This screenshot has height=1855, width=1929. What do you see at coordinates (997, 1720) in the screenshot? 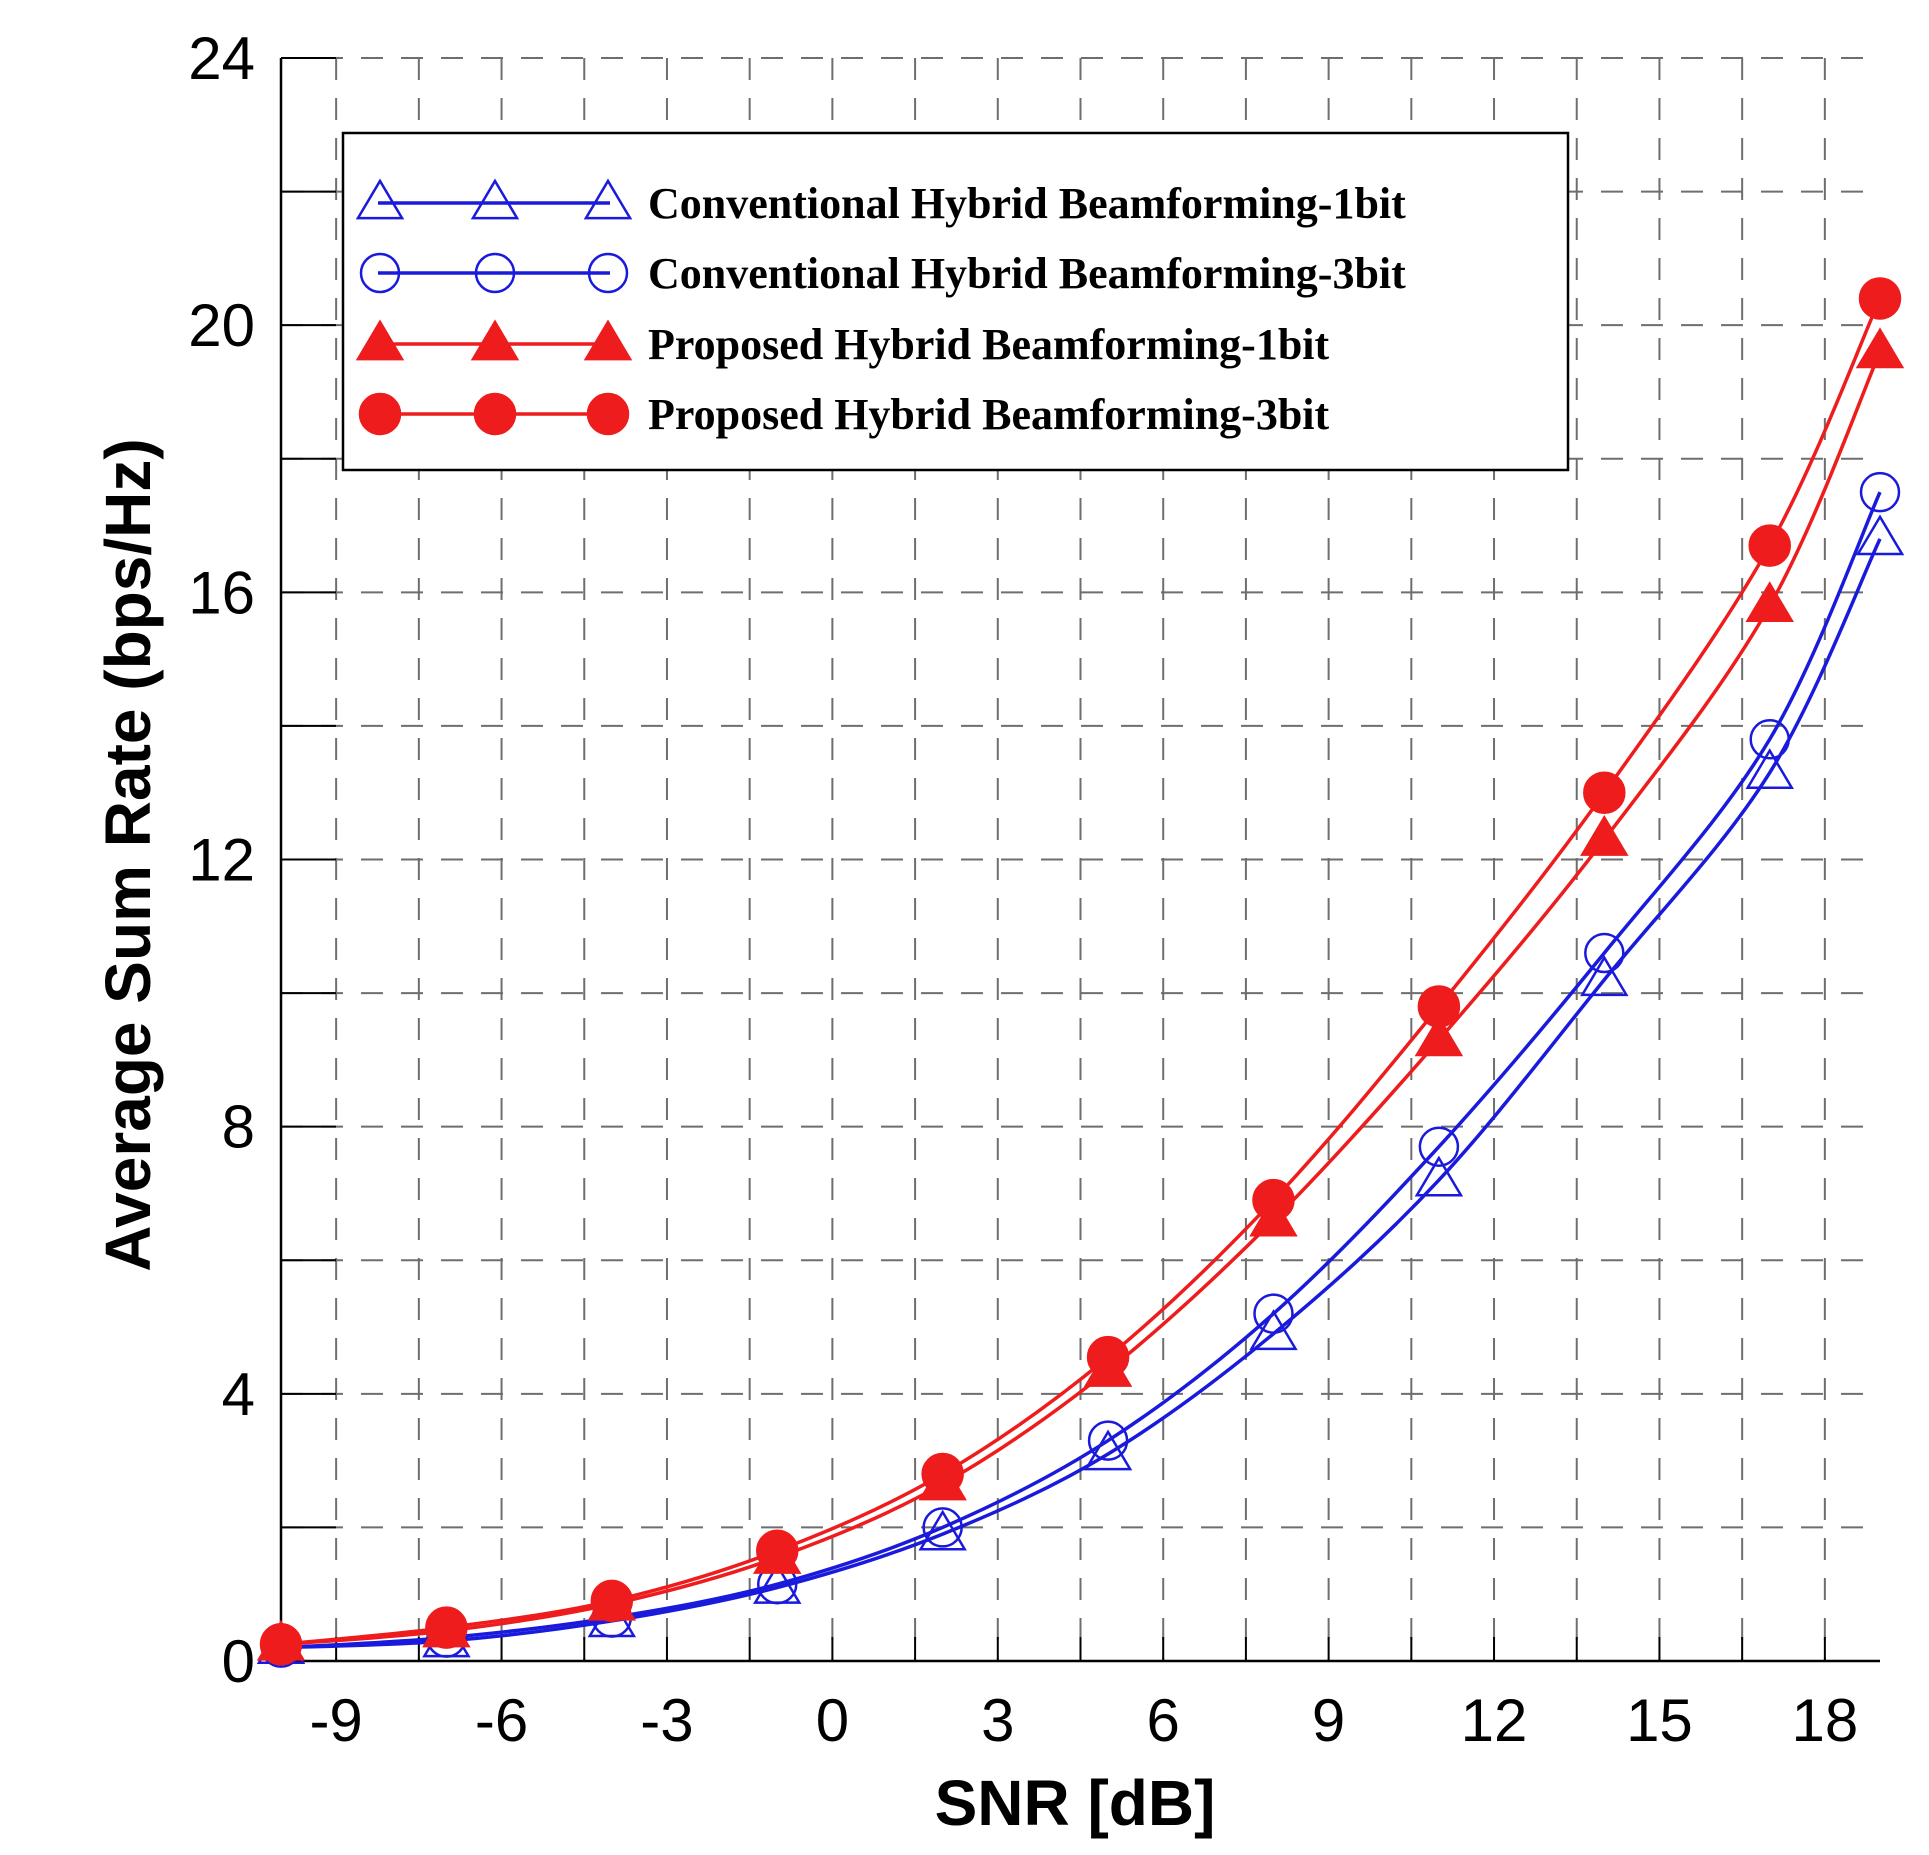
I see `x-tick-label: 3` at bounding box center [997, 1720].